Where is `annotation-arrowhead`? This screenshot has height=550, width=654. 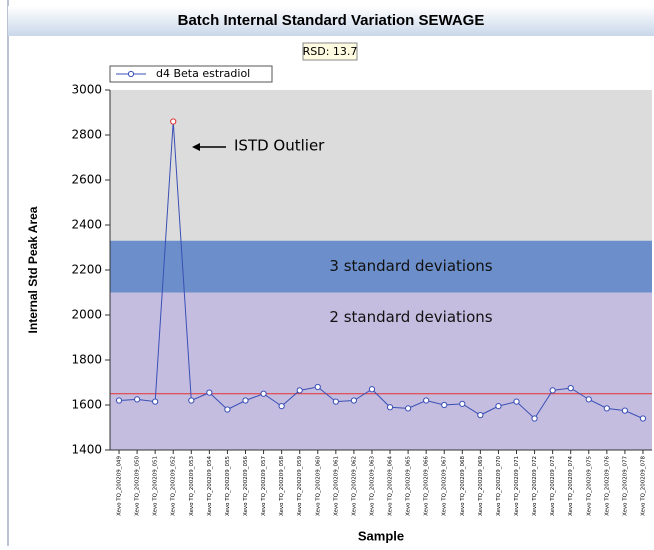
annotation-arrowhead is located at coordinates (196, 147).